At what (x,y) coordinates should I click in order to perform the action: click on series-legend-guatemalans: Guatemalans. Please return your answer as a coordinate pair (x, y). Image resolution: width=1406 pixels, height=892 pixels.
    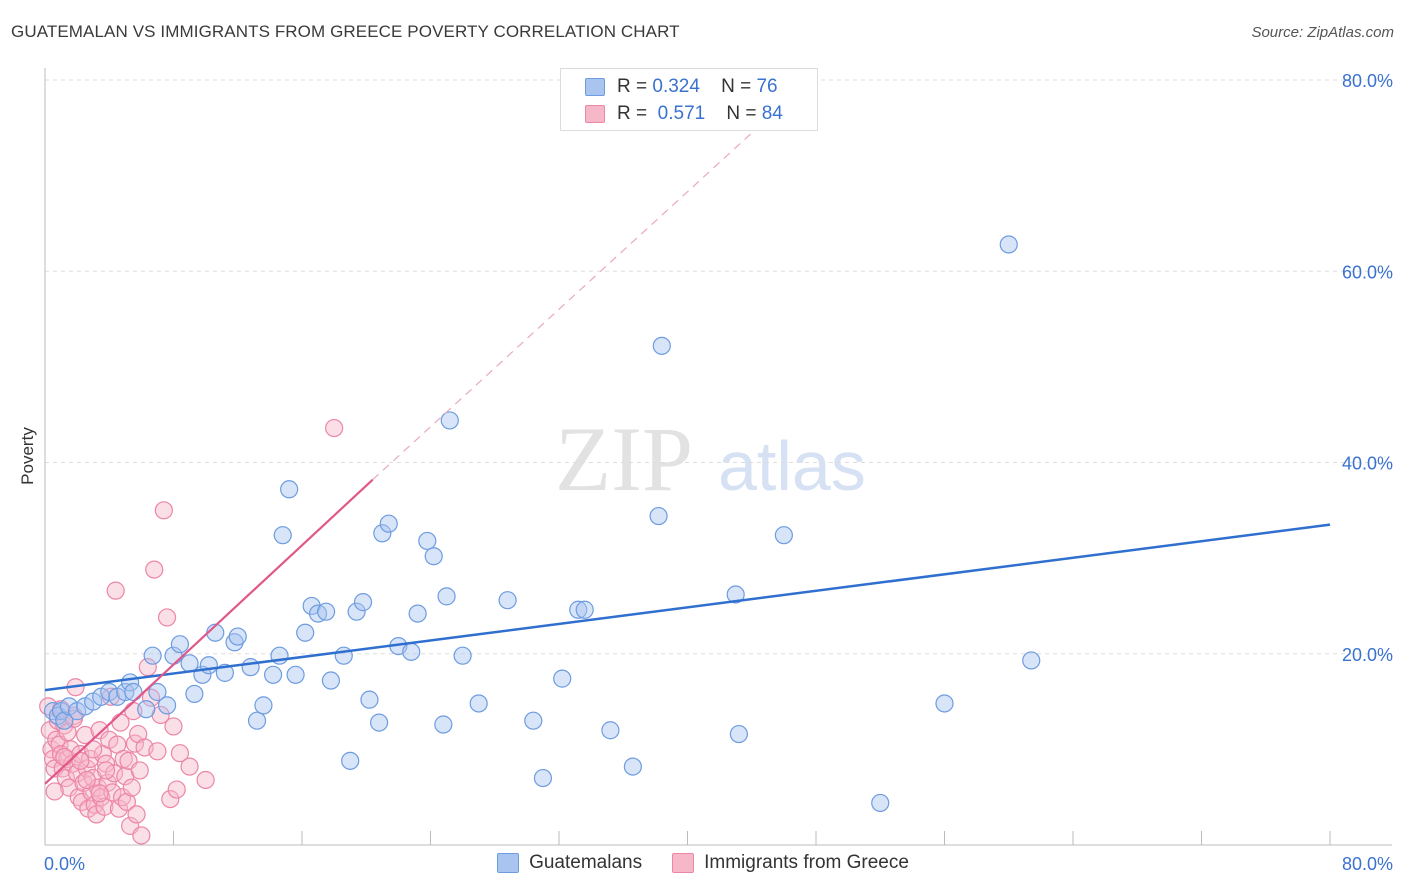
    Looking at the image, I should click on (569, 863).